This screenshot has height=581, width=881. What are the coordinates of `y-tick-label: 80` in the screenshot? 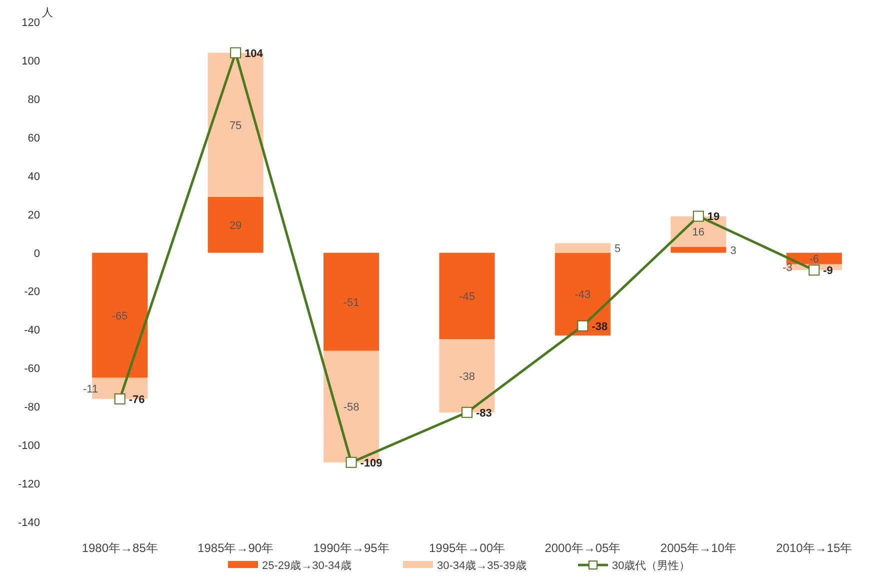 It's located at (34, 100).